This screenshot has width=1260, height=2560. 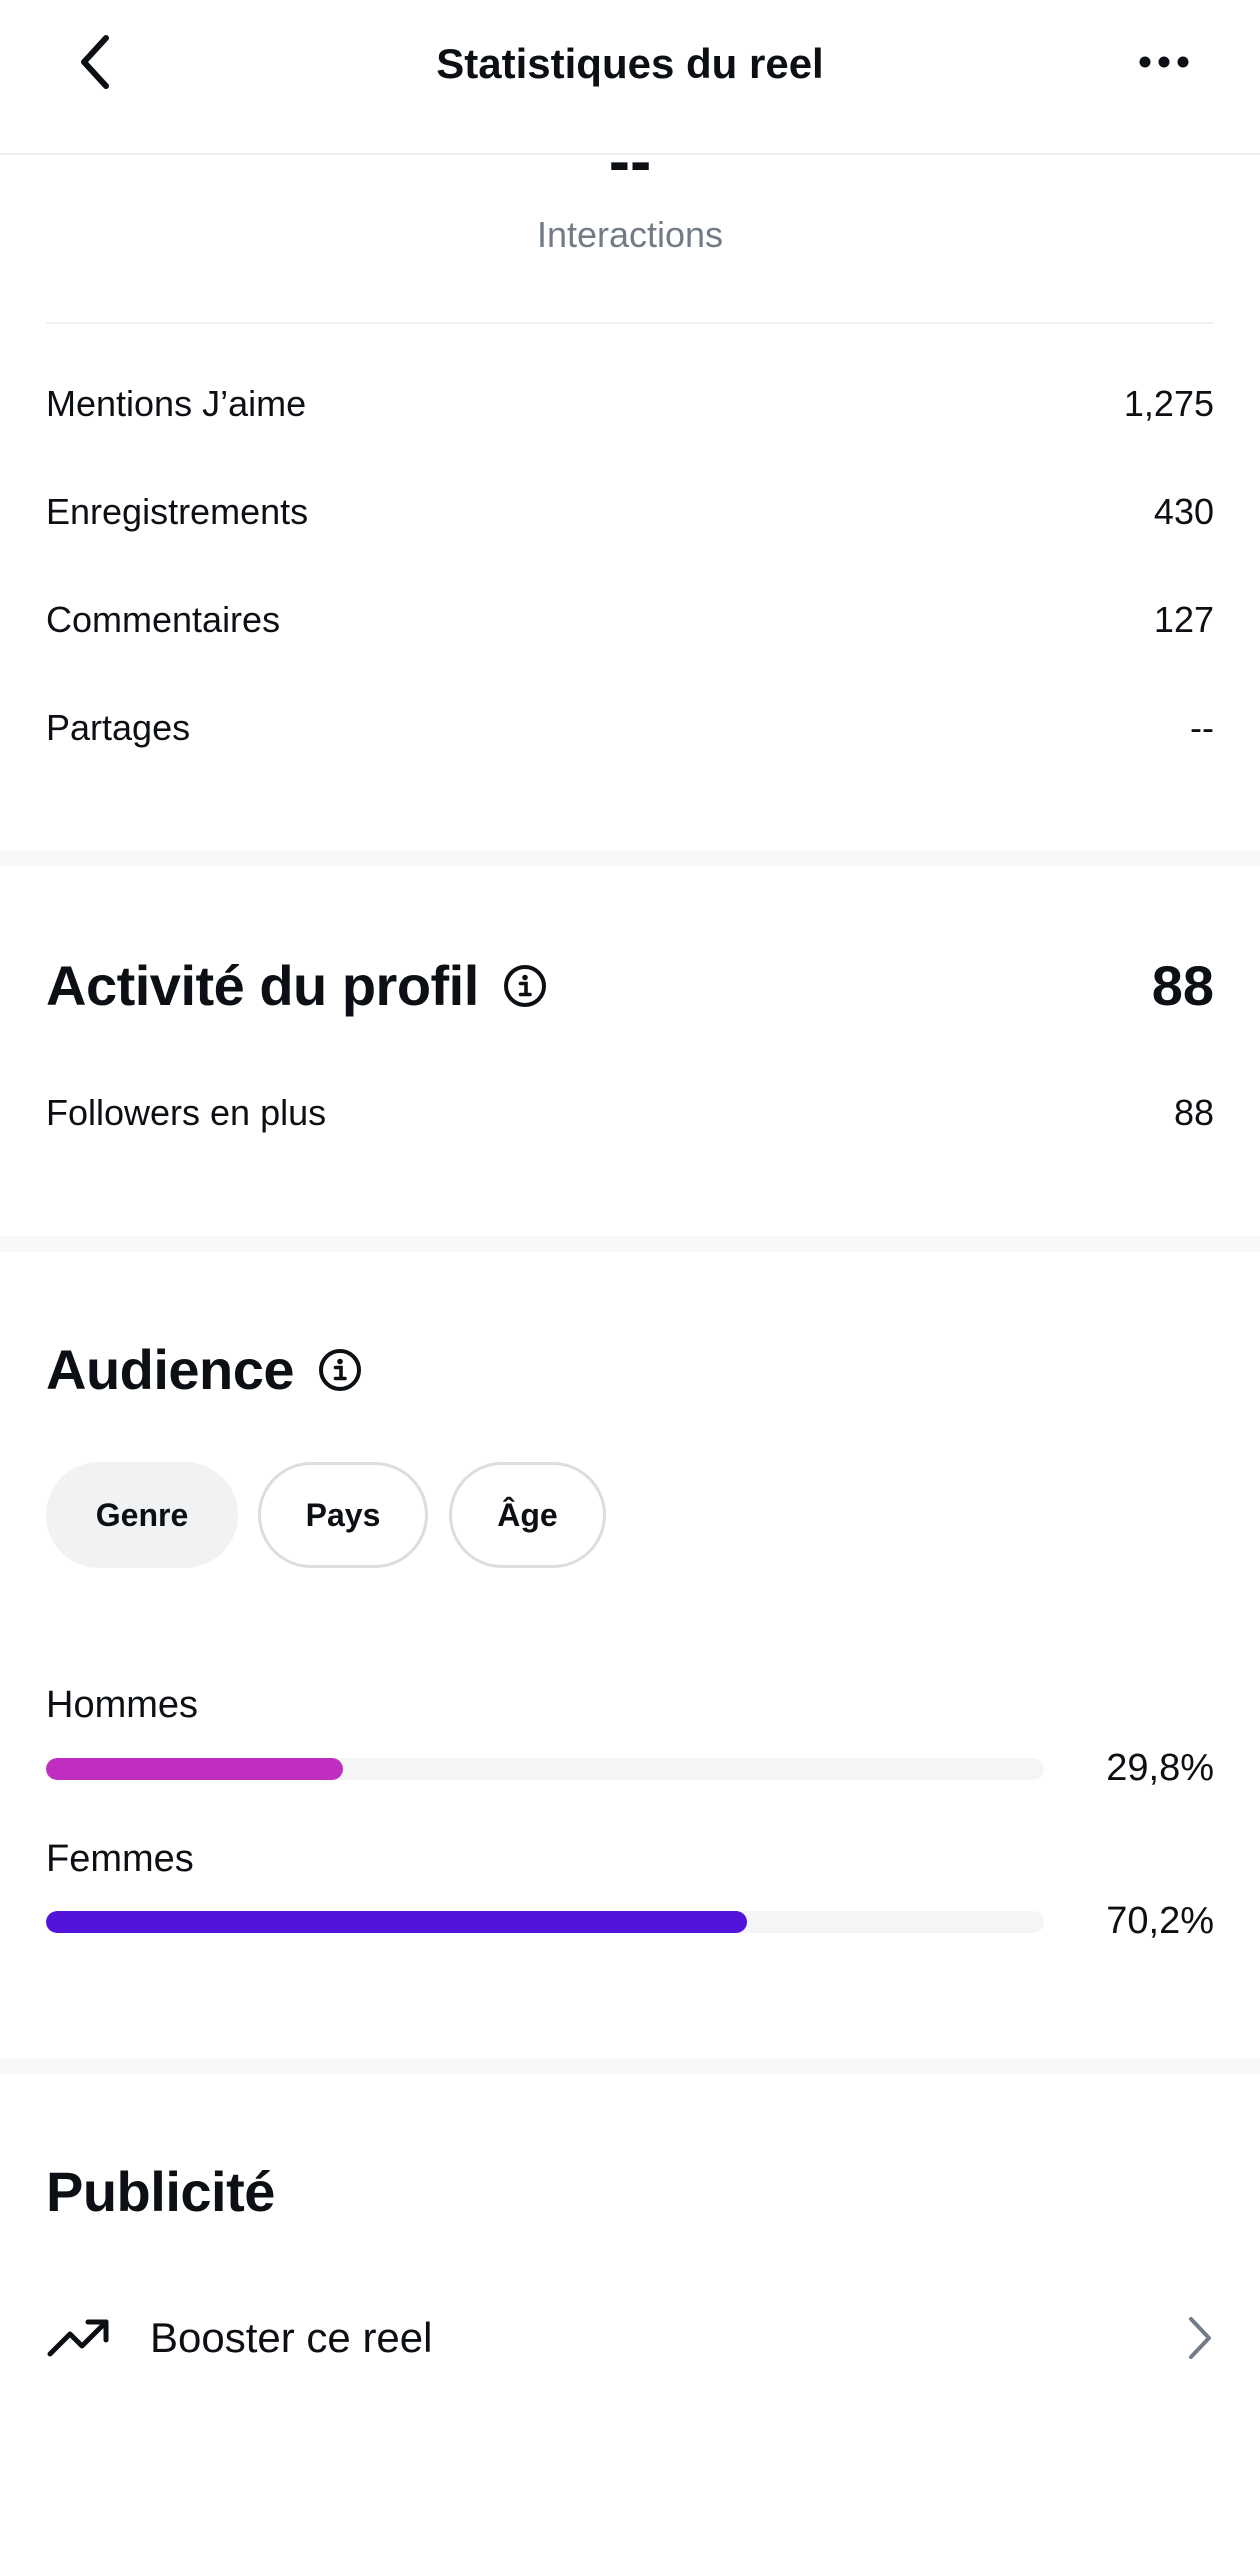 I want to click on trending-up-icon, so click(x=79, y=2338).